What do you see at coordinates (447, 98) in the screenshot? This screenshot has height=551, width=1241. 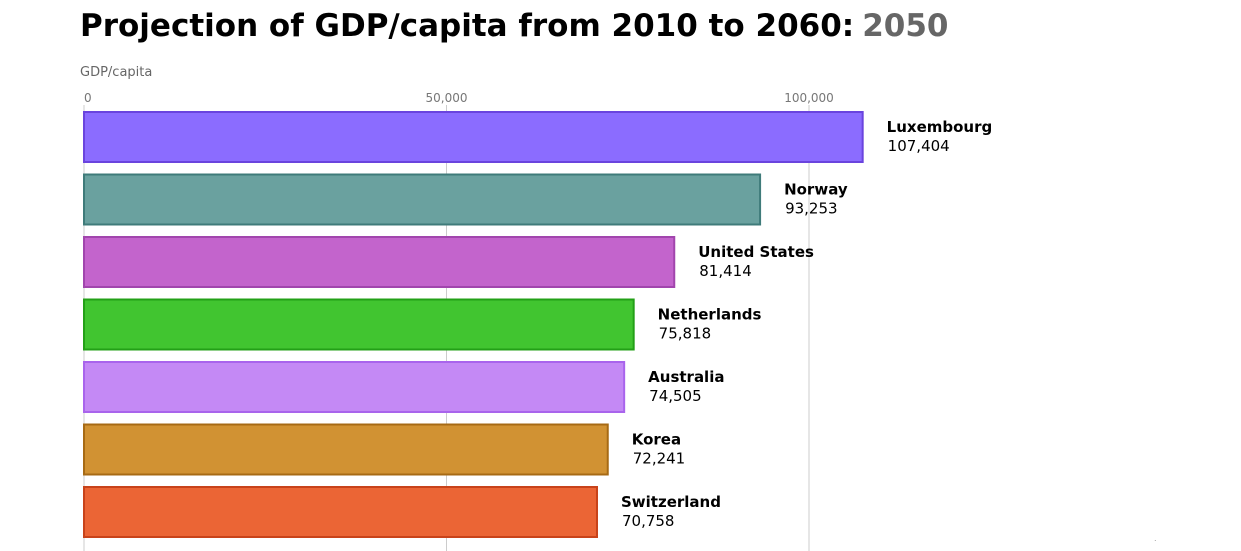 I see `x-tick-label: 50,000` at bounding box center [447, 98].